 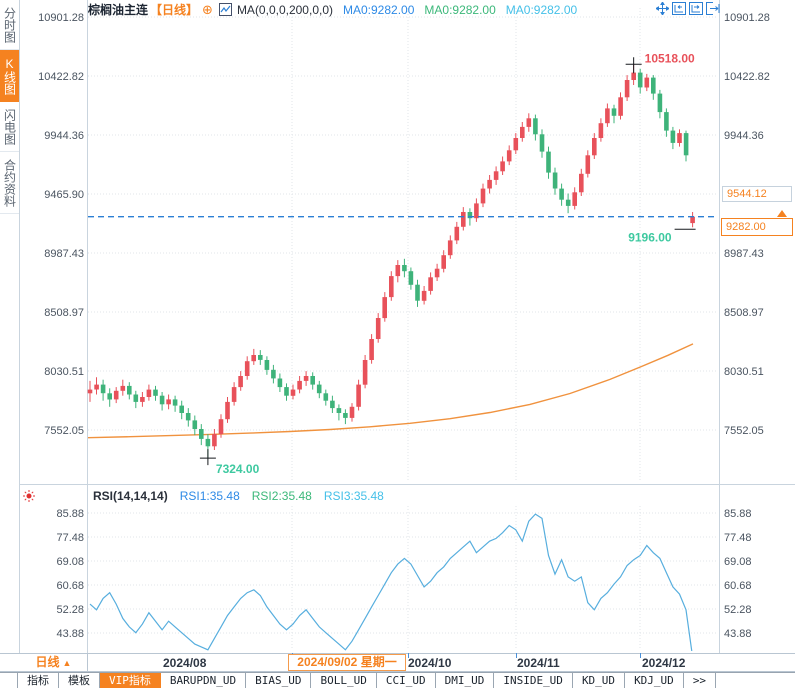 I want to click on svg-text: 7324.00, so click(x=238, y=469).